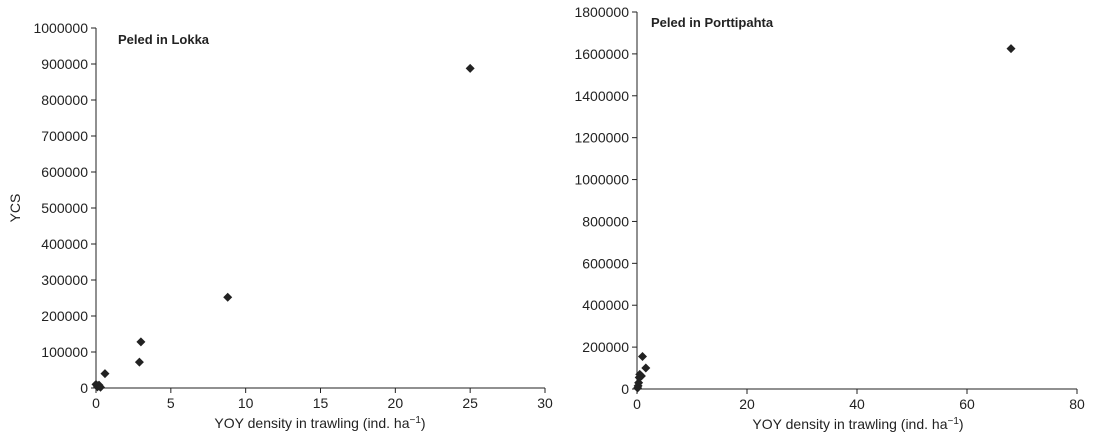 This screenshot has width=1099, height=437. Describe the element at coordinates (164, 39) in the screenshot. I see `chart-title: Peled in Lokka` at that location.